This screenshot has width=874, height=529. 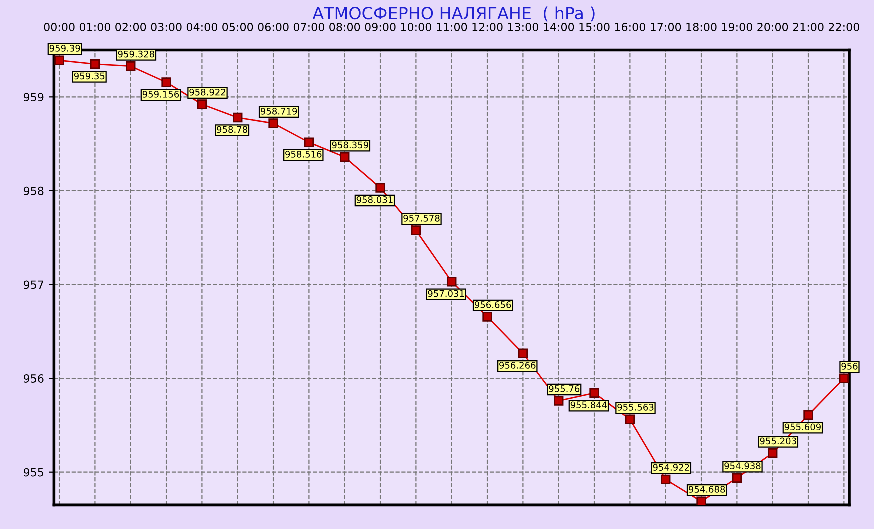 I want to click on x-tick-label: 07:00, so click(x=309, y=27).